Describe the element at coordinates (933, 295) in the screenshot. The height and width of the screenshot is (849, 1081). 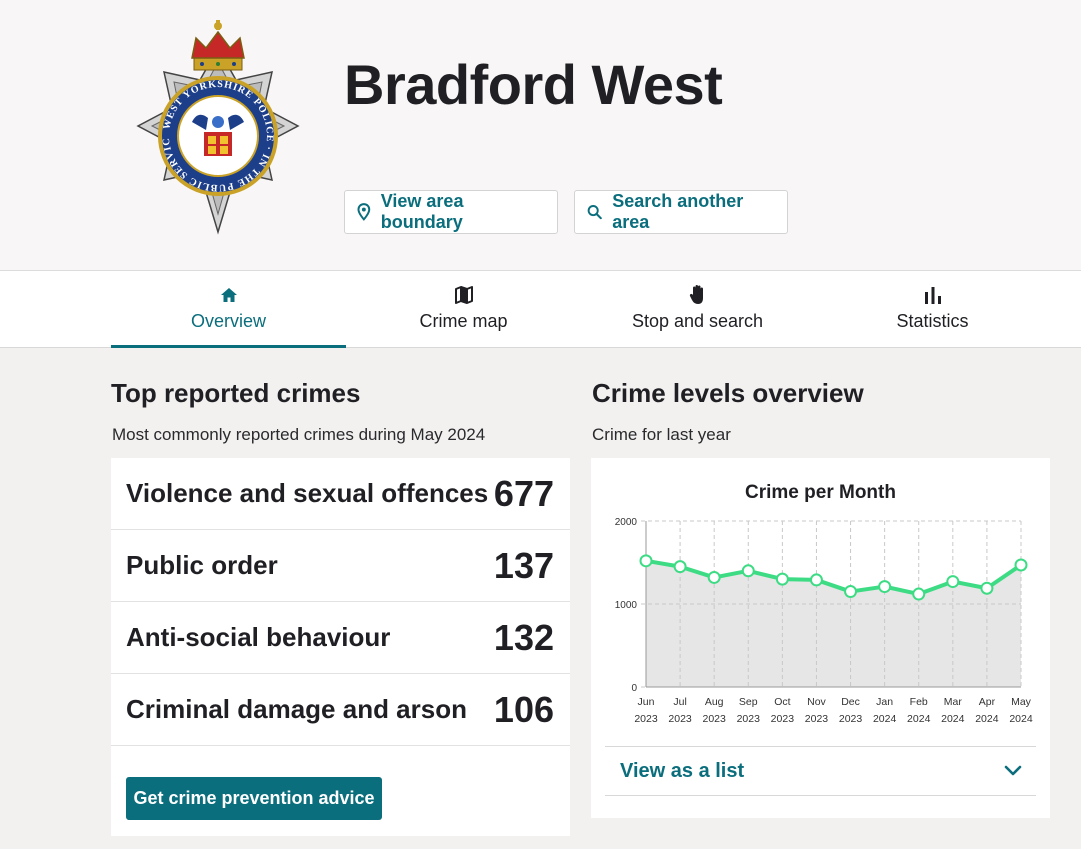
I see `bar-chart-icon` at that location.